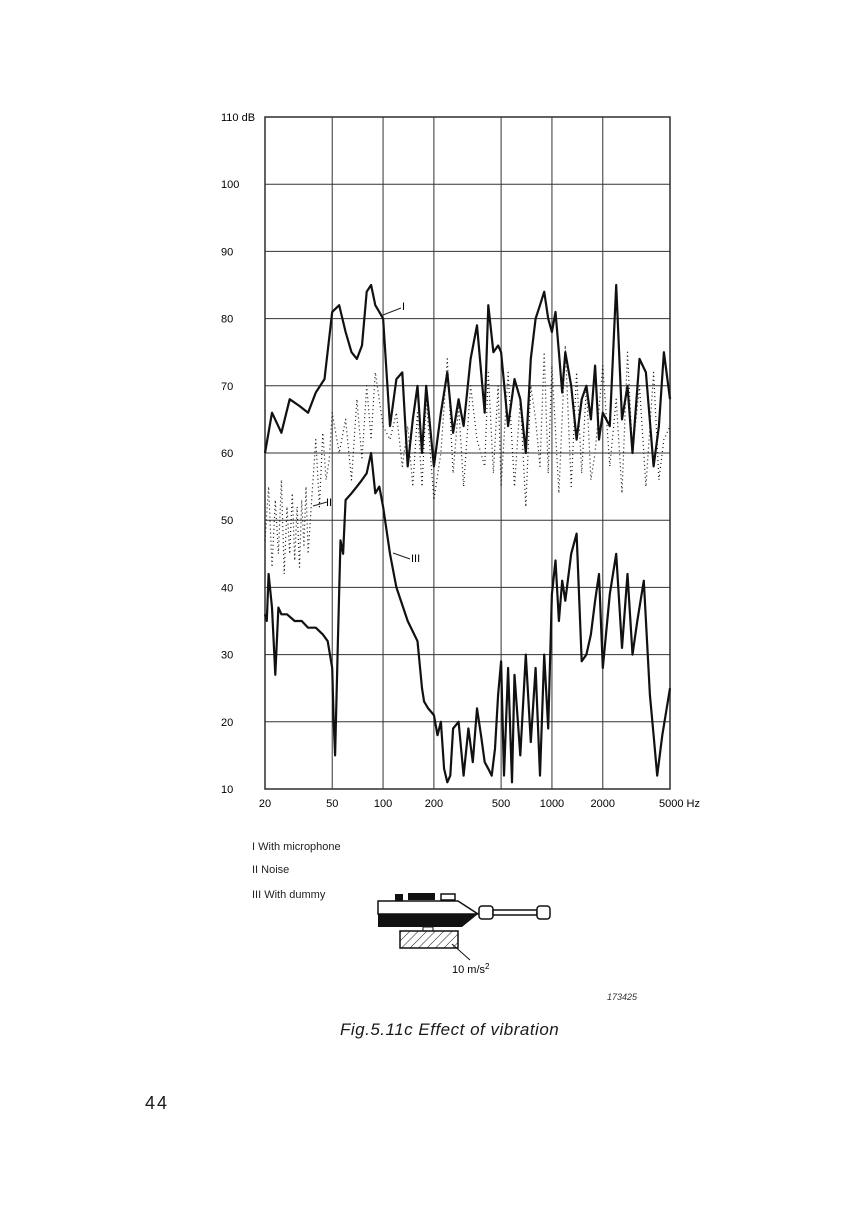  What do you see at coordinates (227, 387) in the screenshot?
I see `y-tick-label: 70` at bounding box center [227, 387].